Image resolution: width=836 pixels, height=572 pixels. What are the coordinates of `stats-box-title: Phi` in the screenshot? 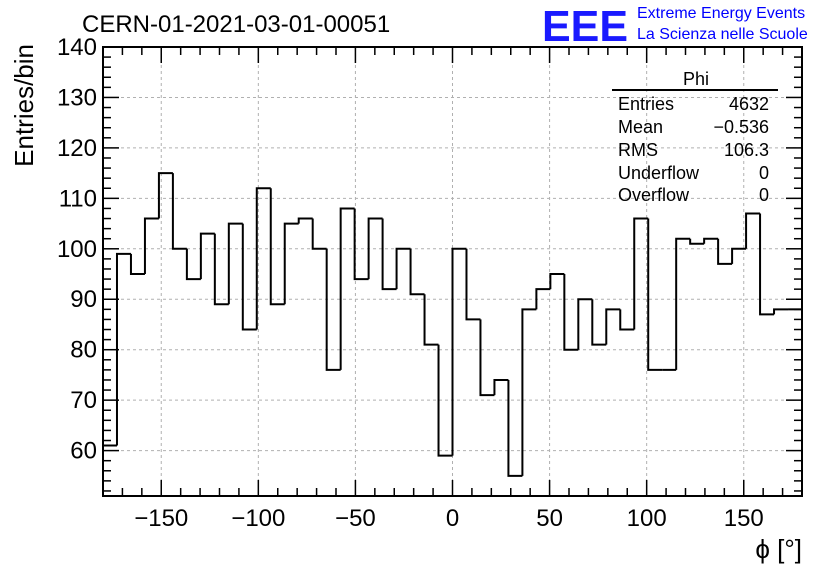 It's located at (696, 79).